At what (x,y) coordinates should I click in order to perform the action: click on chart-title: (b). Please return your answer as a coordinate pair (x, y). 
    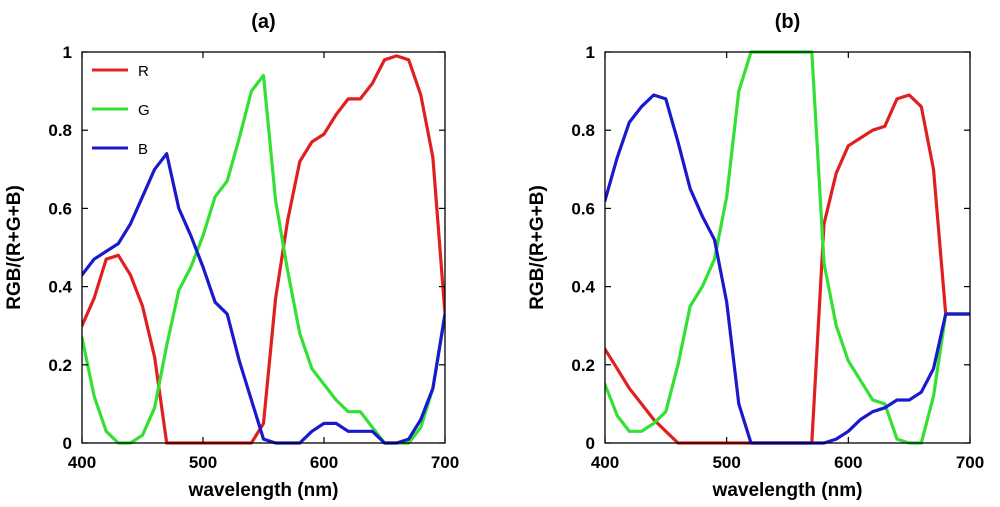
    Looking at the image, I should click on (788, 22).